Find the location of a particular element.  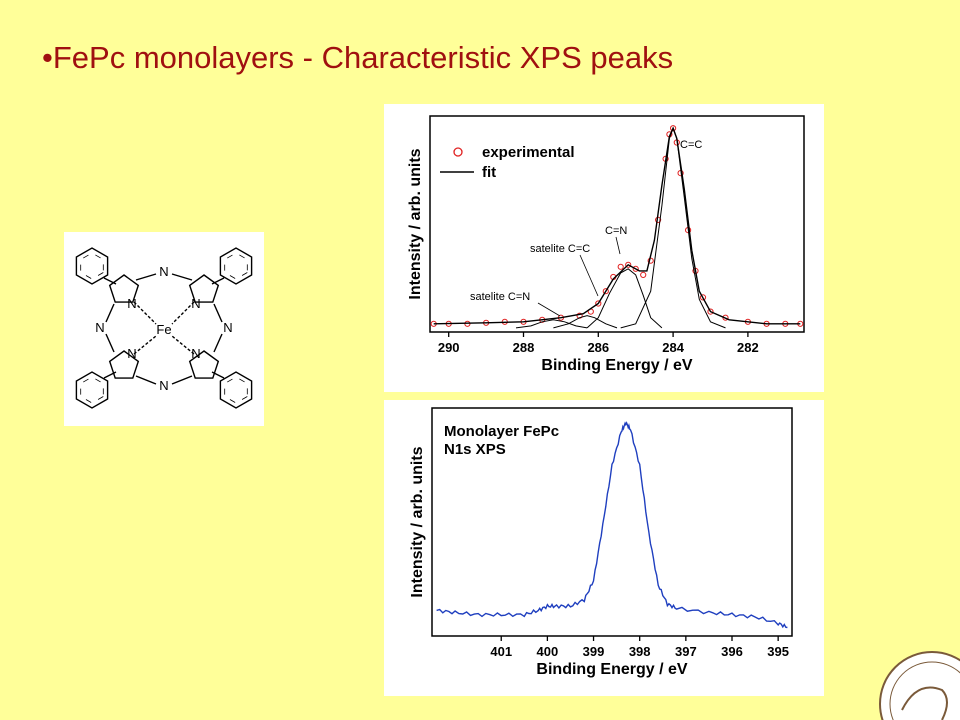

c1s-legend-marker-experimental is located at coordinates (458, 152).